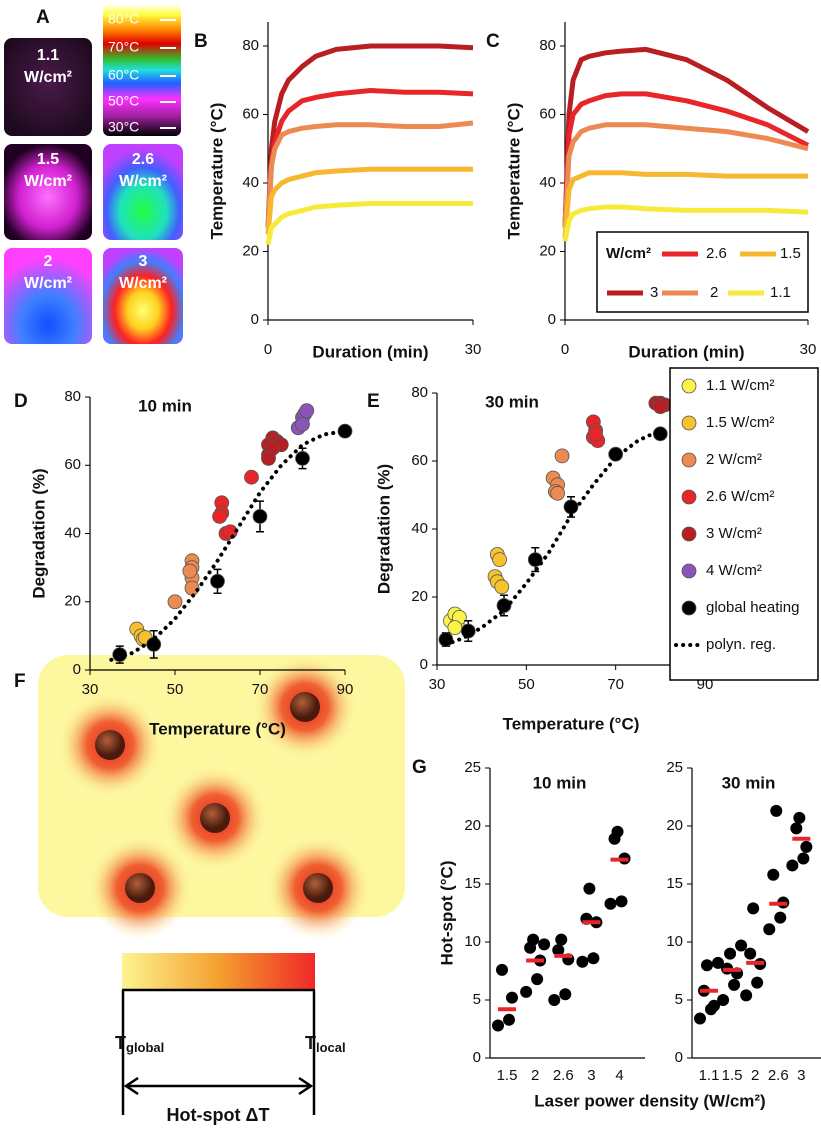 The image size is (821, 1130). What do you see at coordinates (565, 349) in the screenshot?
I see `x-tick-label: 0` at bounding box center [565, 349].